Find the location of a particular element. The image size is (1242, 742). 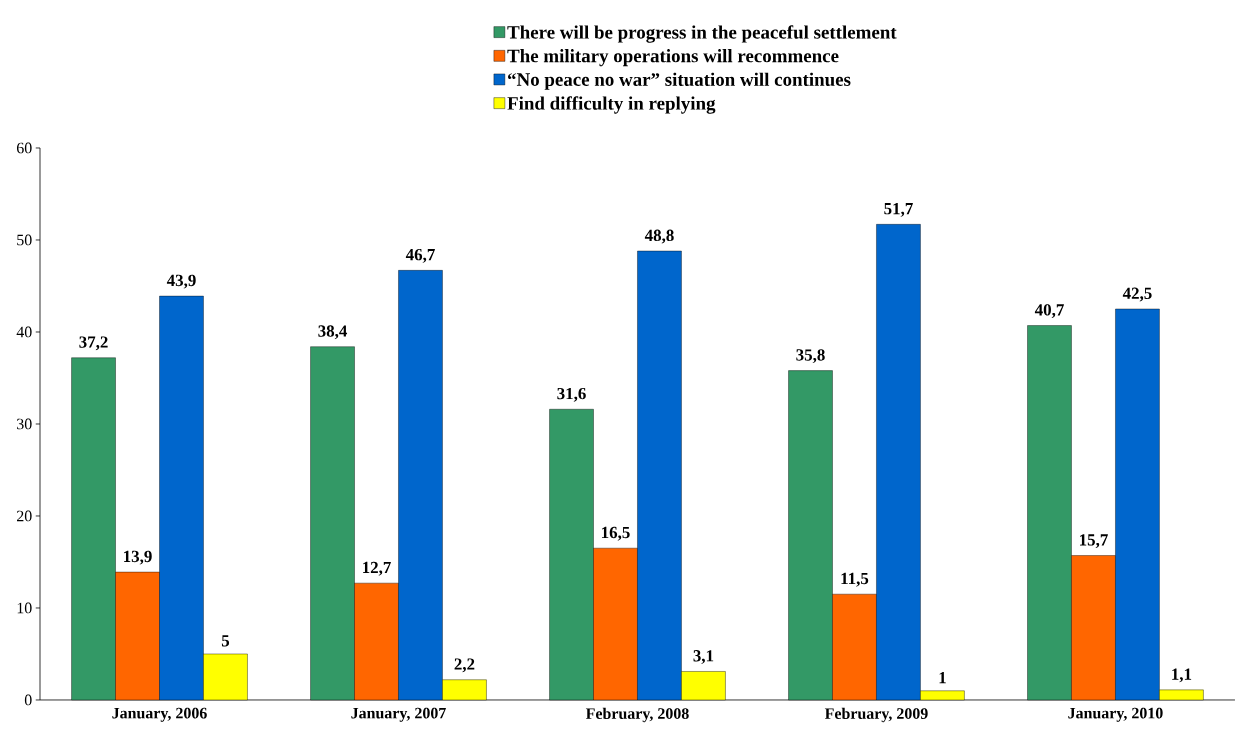

x-tick-label: January, 2010 is located at coordinates (1115, 714).